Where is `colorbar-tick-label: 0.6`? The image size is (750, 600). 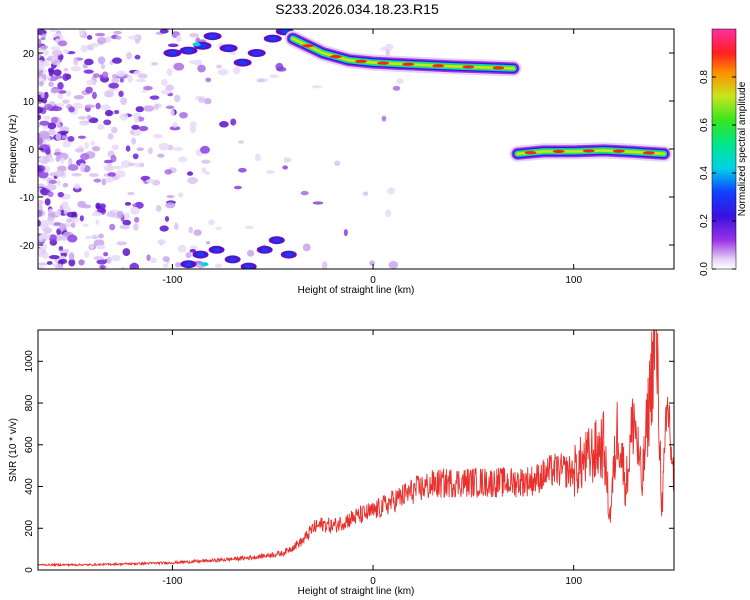
colorbar-tick-label: 0.6 is located at coordinates (704, 125).